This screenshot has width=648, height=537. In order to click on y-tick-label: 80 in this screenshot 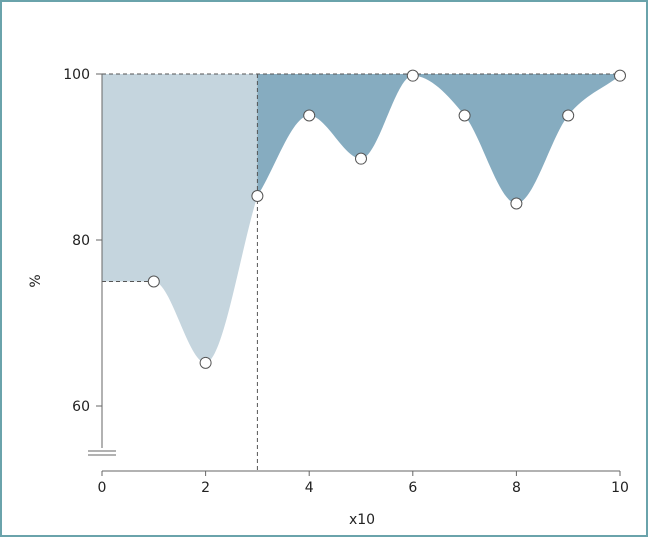, I will do `click(81, 241)`.